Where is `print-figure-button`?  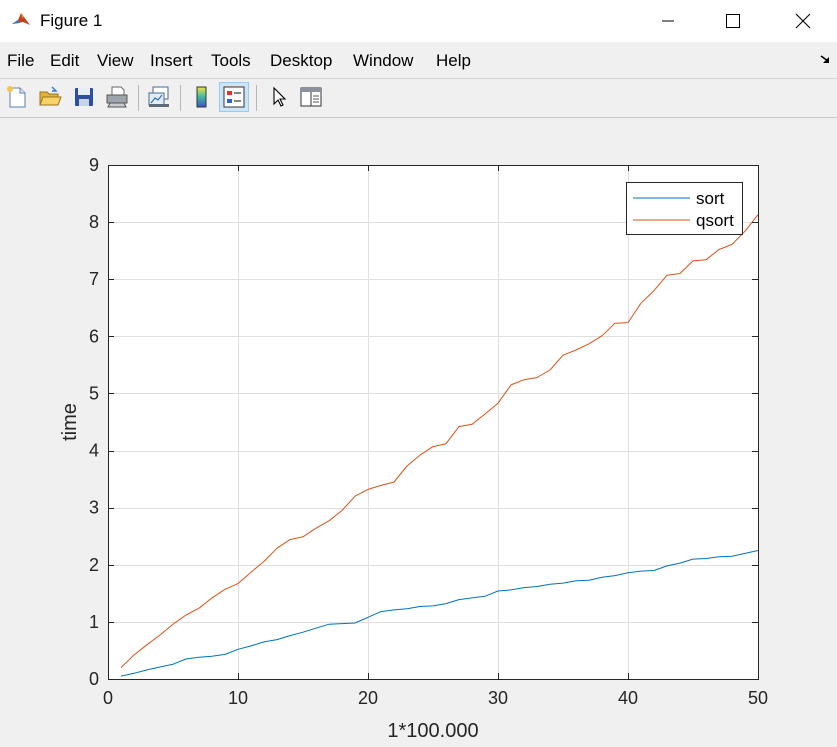 print-figure-button is located at coordinates (117, 97).